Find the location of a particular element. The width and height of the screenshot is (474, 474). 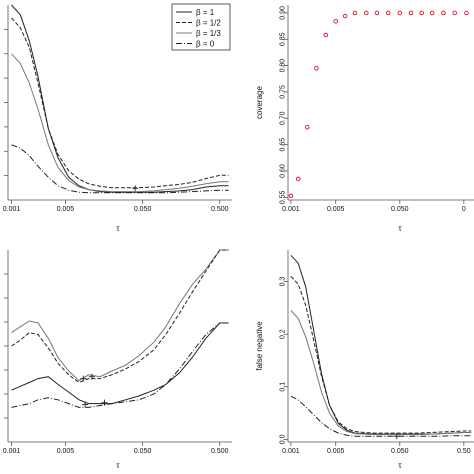

y-tick-label: 0.75 is located at coordinates (283, 92).